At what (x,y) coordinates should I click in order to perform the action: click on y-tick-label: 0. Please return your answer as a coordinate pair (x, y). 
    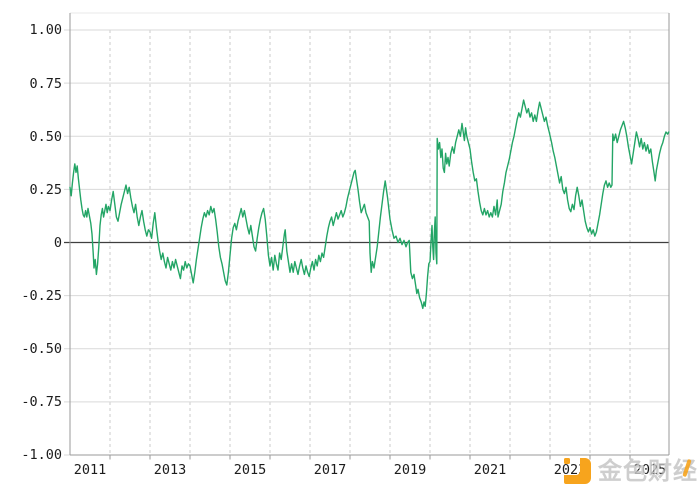
    Looking at the image, I should click on (58, 243).